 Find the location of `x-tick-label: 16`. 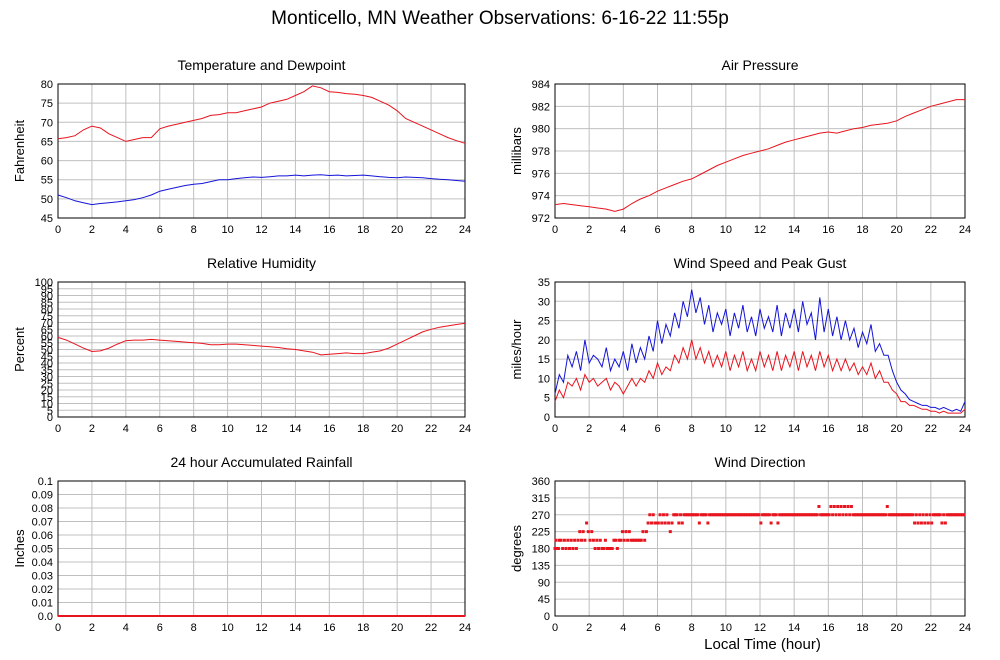

x-tick-label: 16 is located at coordinates (329, 230).